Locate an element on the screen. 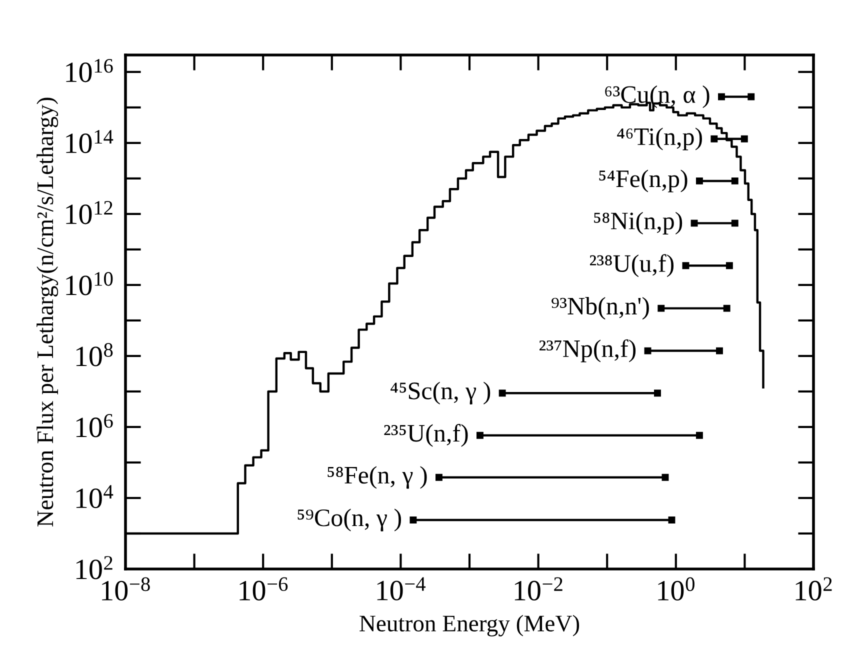  series-label: ⁵⁸Fe(n, γ ) is located at coordinates (377, 477).